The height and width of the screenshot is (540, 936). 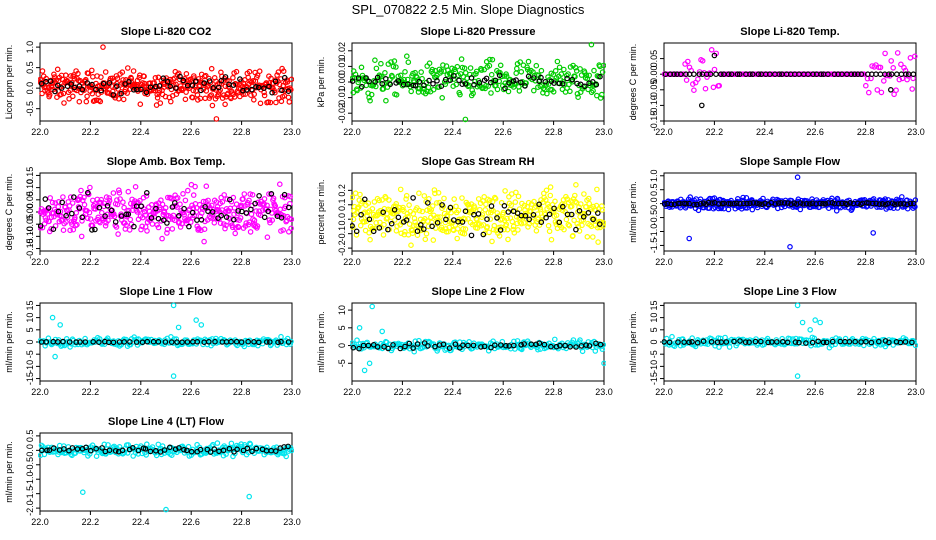 I want to click on panel-title: Slope Li-820 Temp., so click(x=789, y=32).